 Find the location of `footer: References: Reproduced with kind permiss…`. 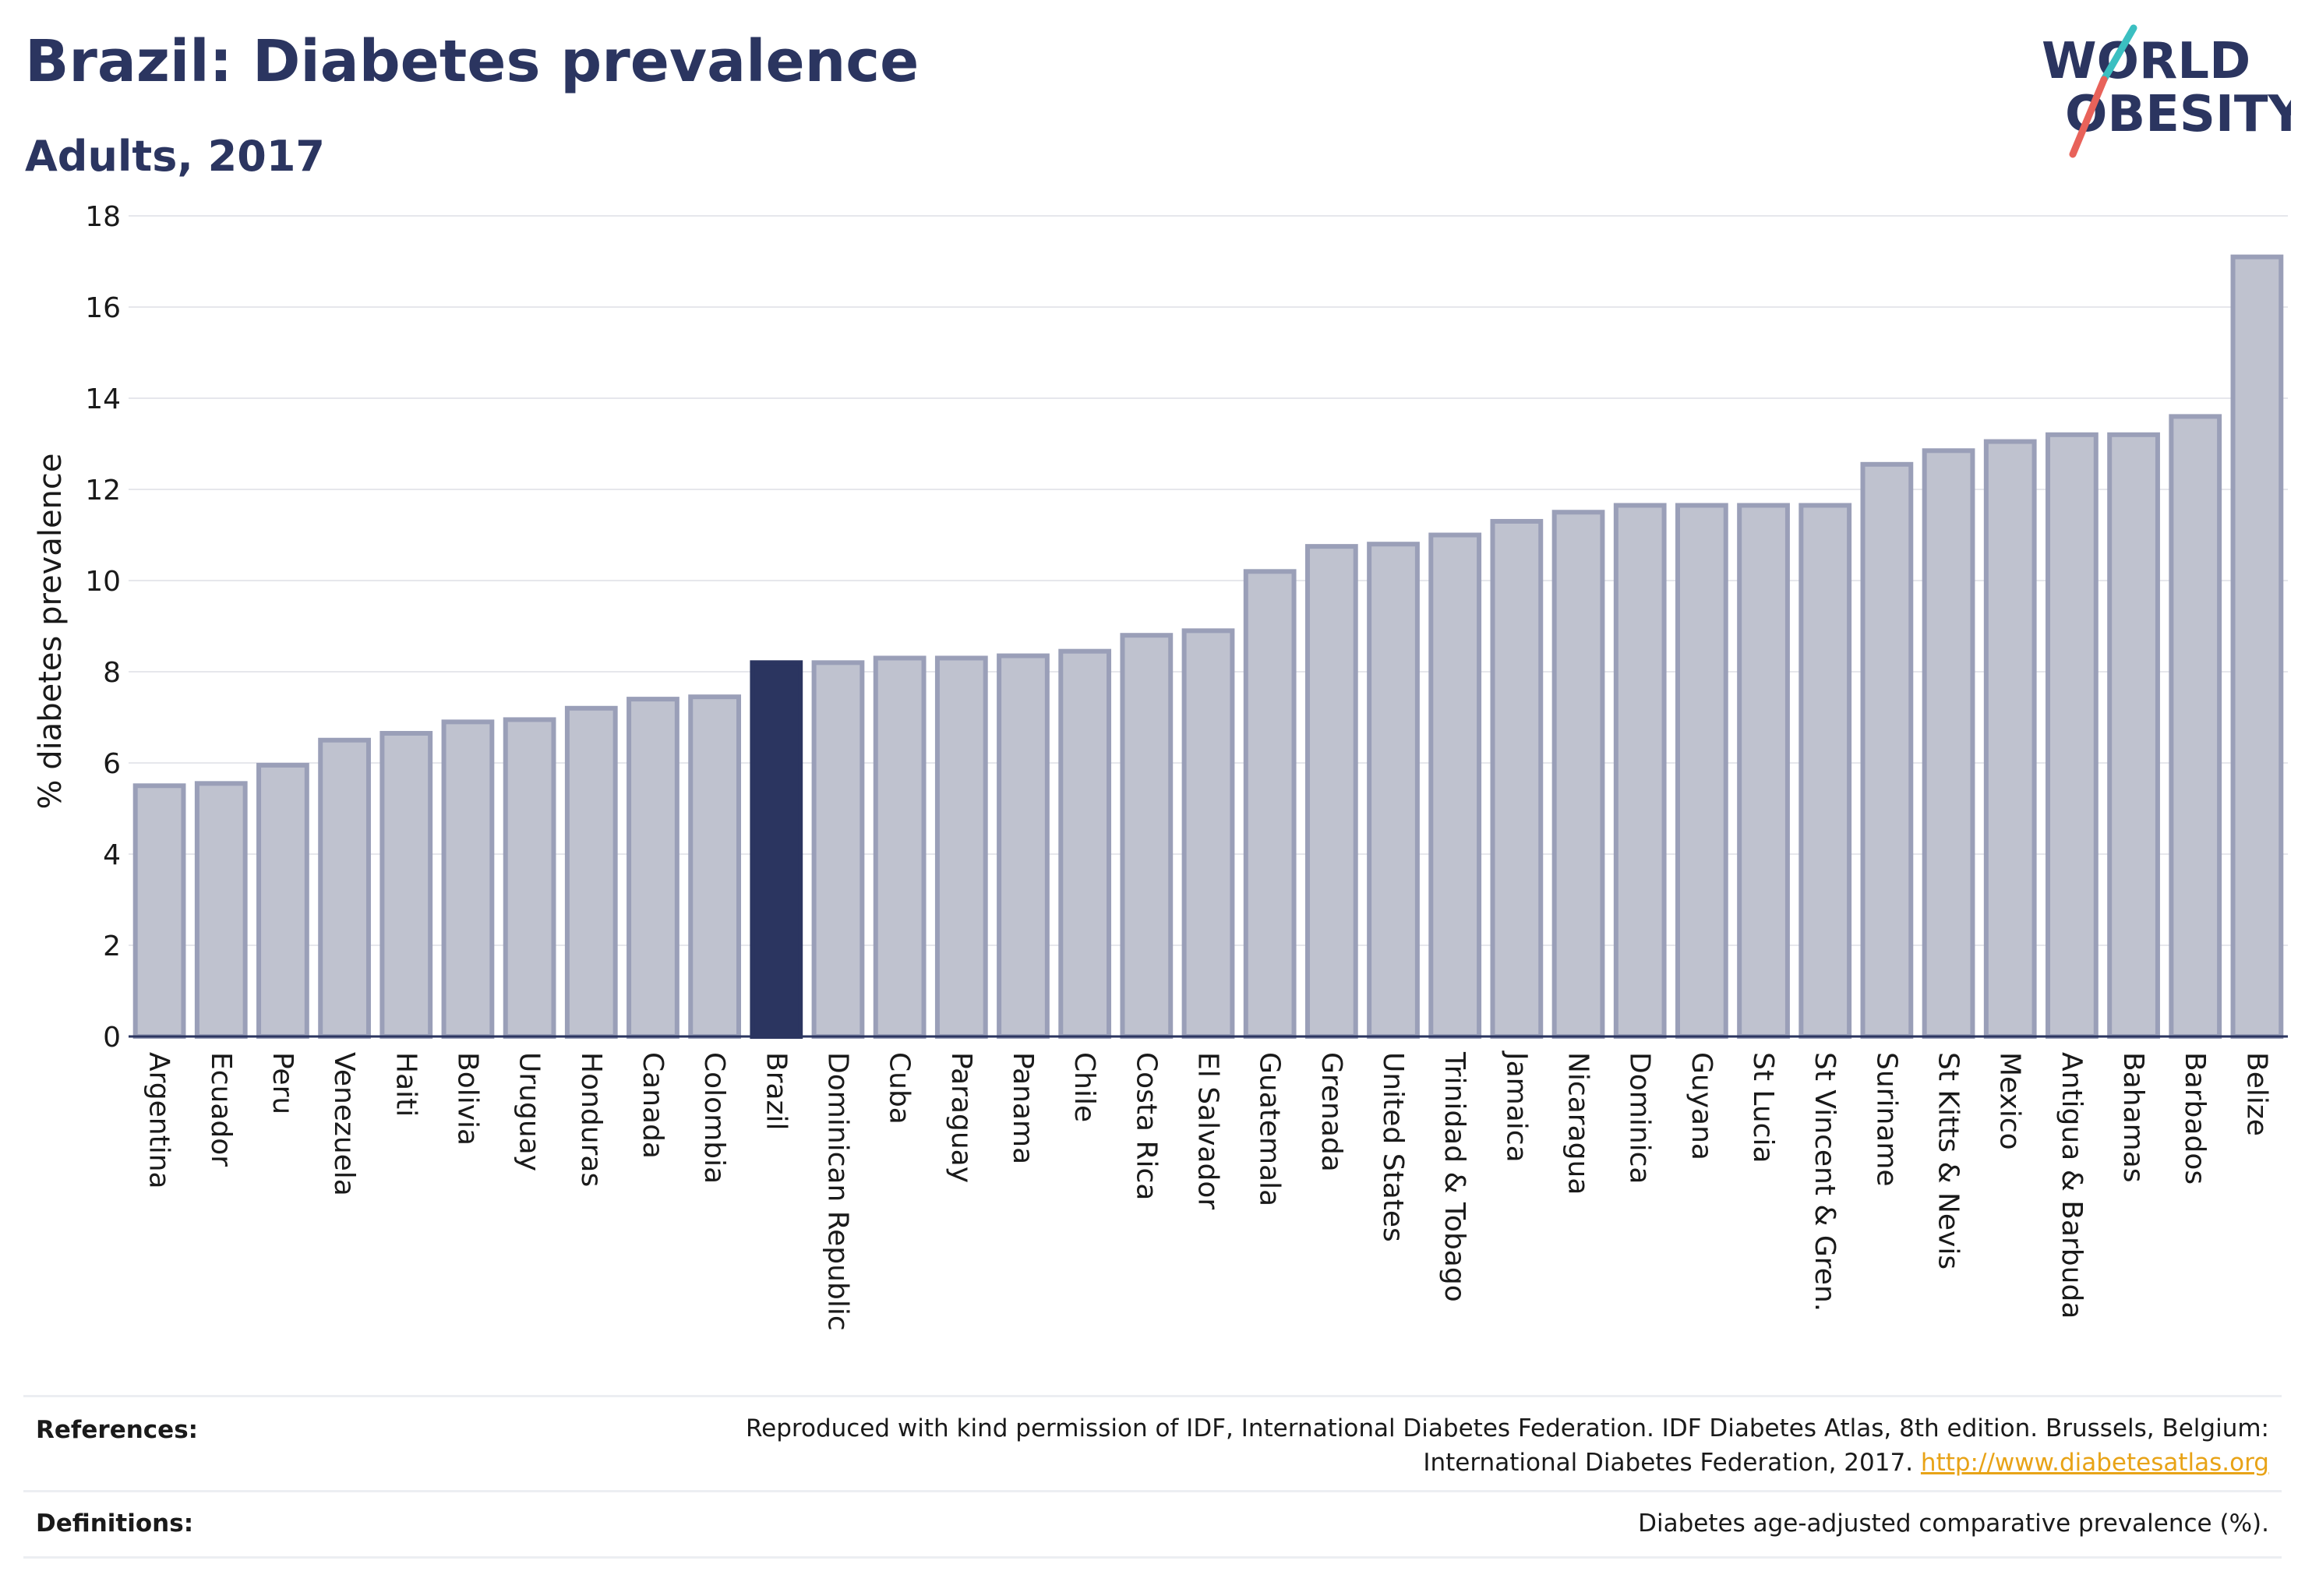

footer: References: Reproduced with kind permiss… is located at coordinates (1152, 1480).